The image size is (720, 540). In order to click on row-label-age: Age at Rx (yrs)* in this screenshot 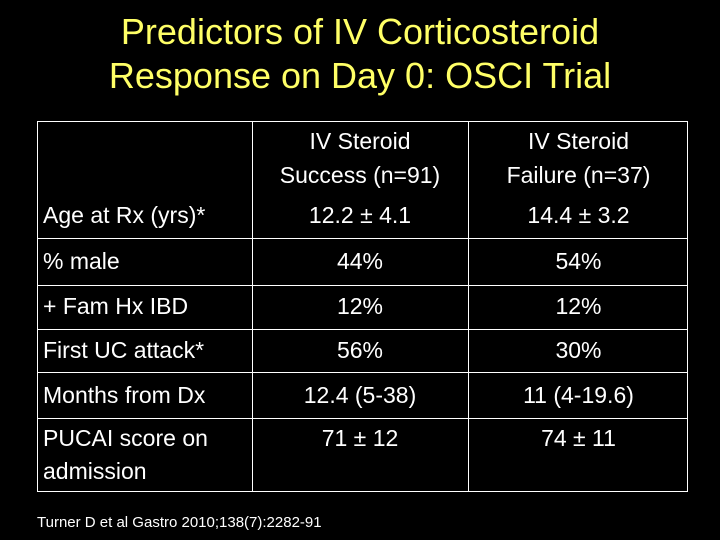, I will do `click(124, 215)`.